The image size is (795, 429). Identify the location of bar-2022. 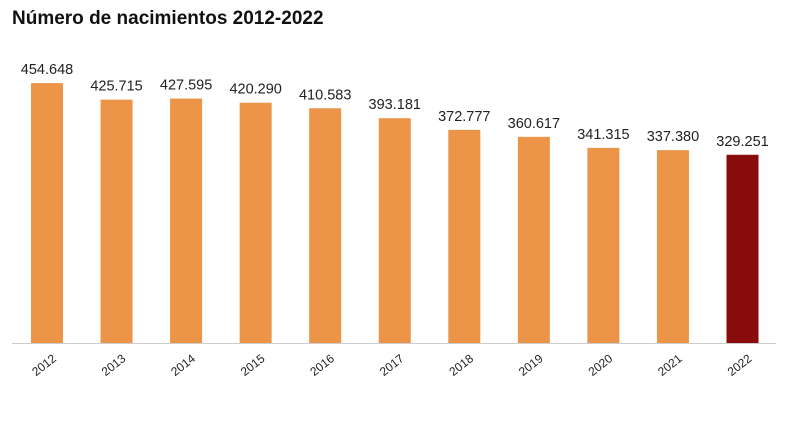
(742, 248).